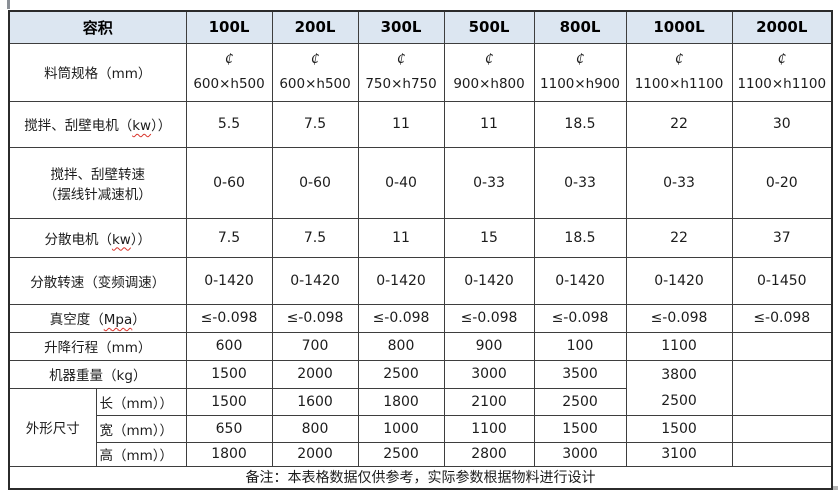 The height and width of the screenshot is (490, 839). What do you see at coordinates (580, 72) in the screenshot?
I see `value-cell: ₵ 1100×h900` at bounding box center [580, 72].